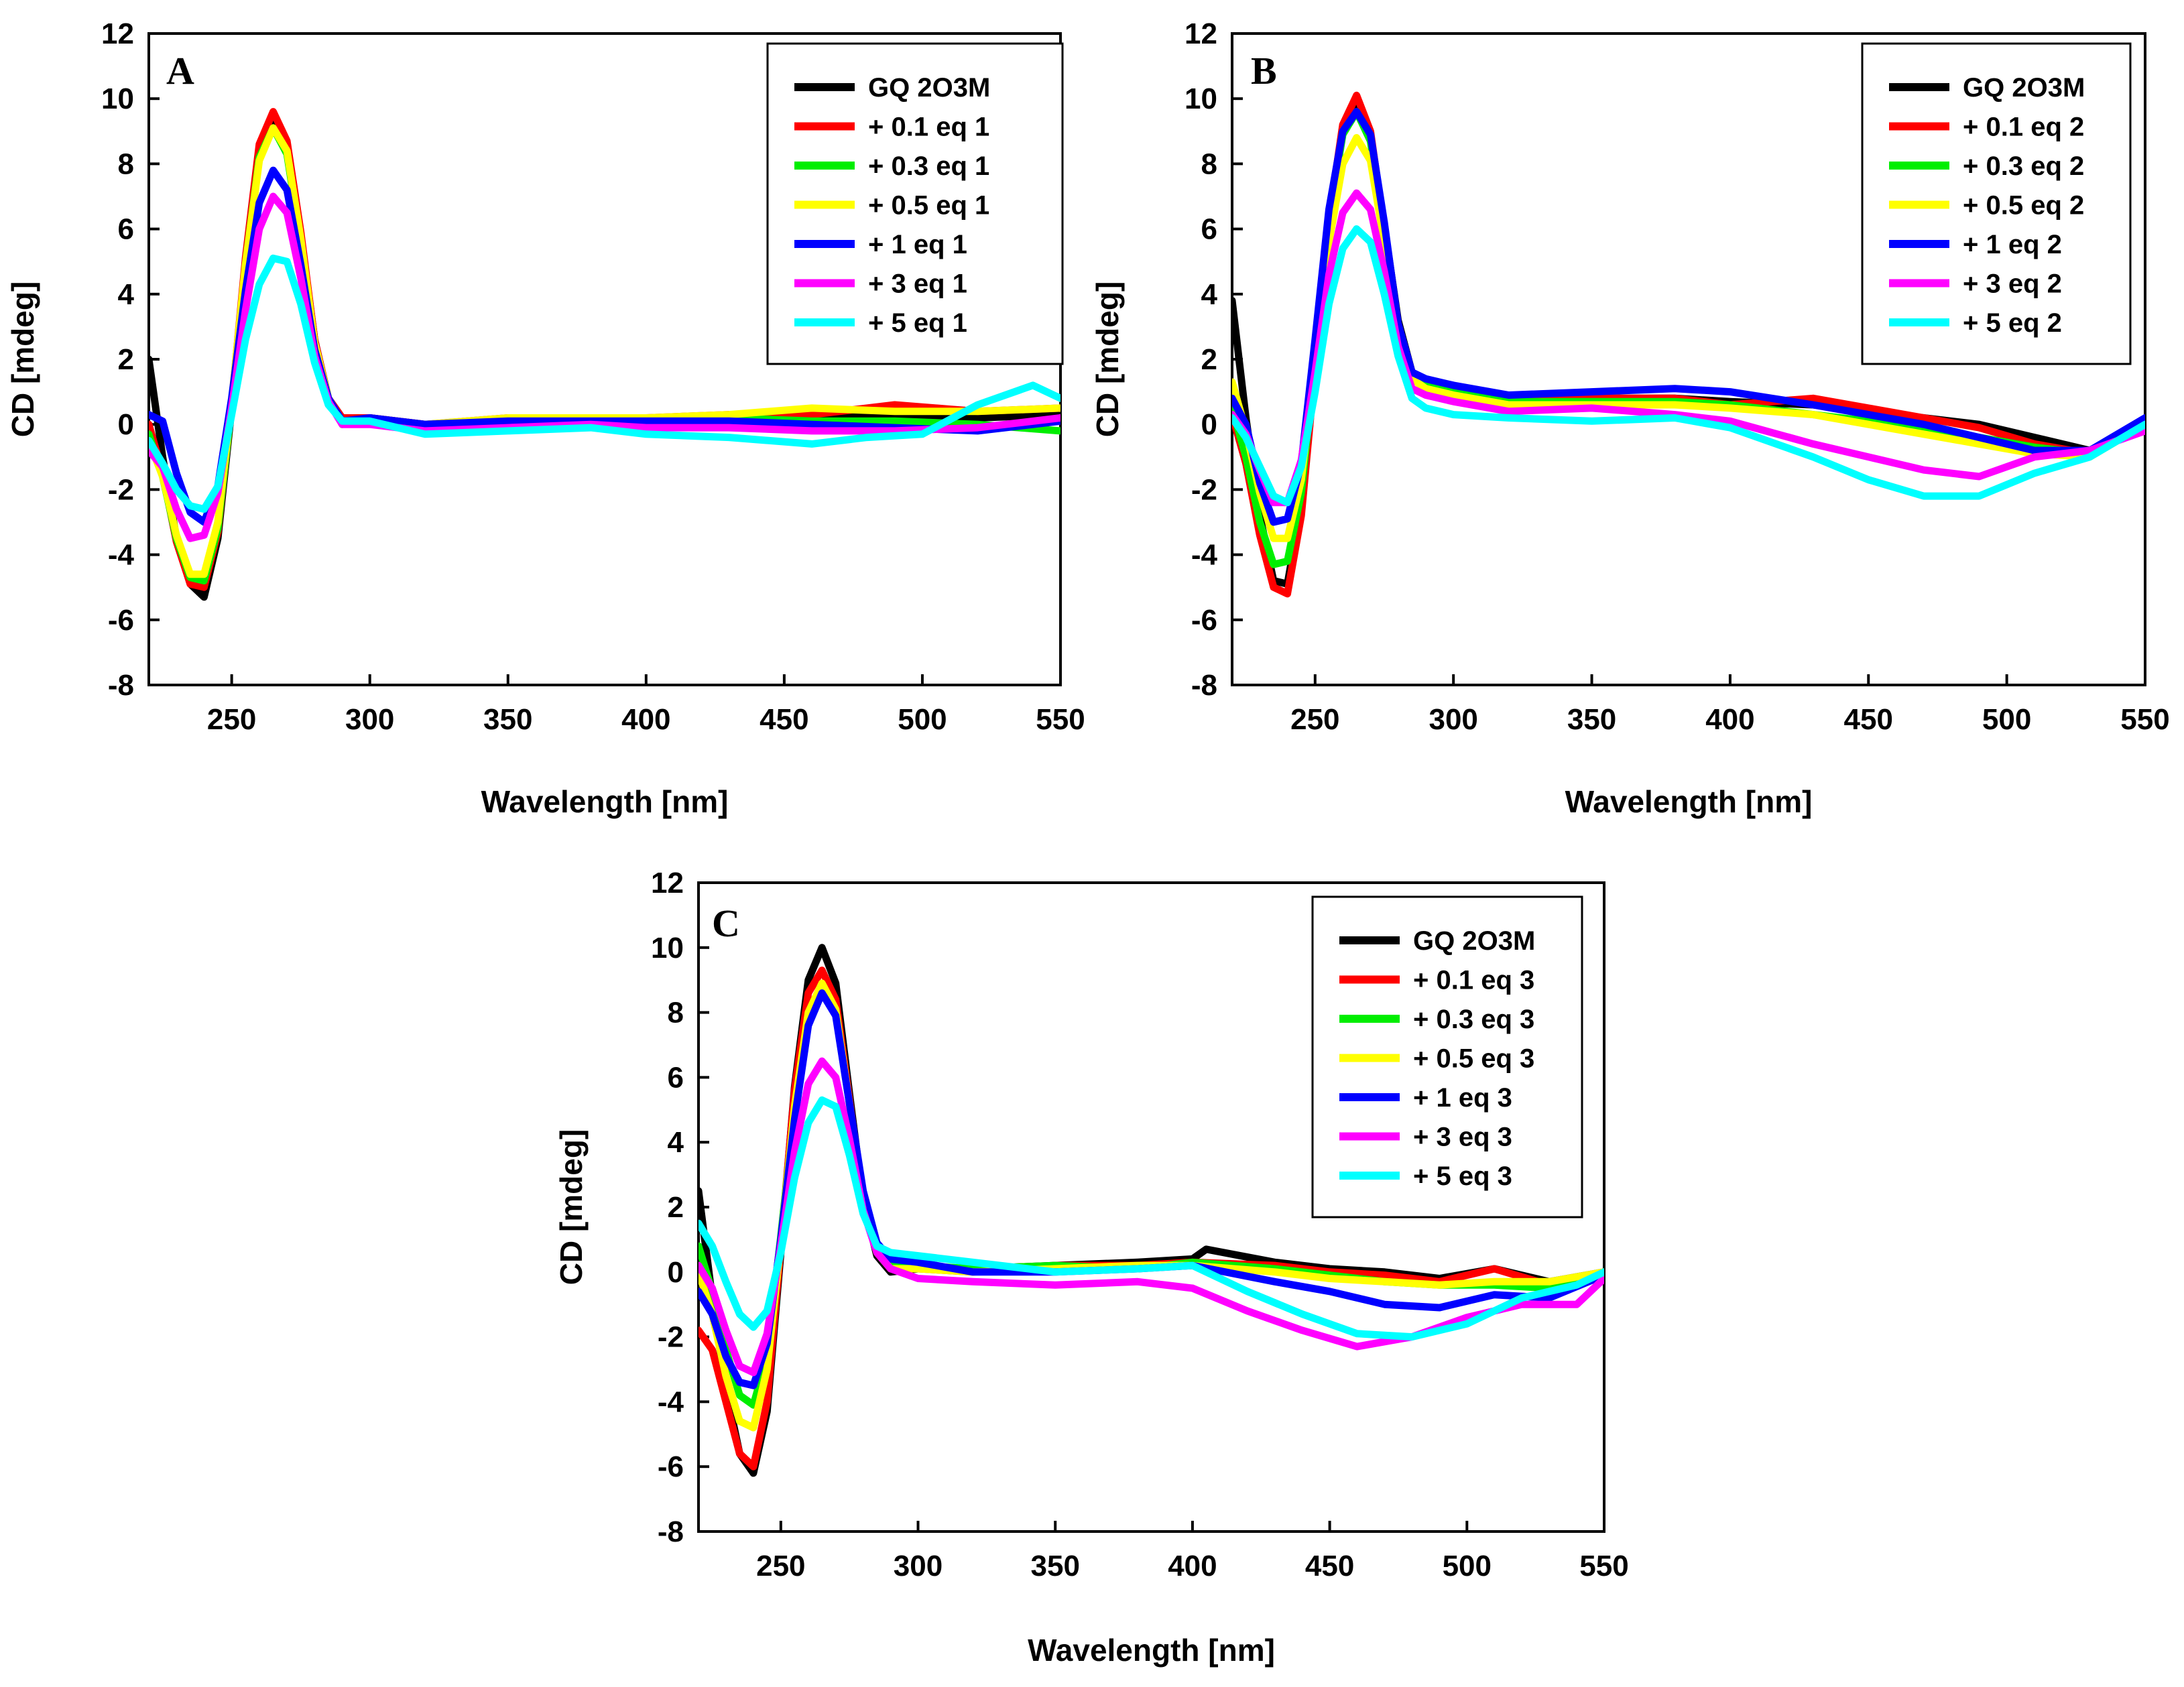 The height and width of the screenshot is (1687, 2184). What do you see at coordinates (1264, 70) in the screenshot?
I see `panel-letter: B` at bounding box center [1264, 70].